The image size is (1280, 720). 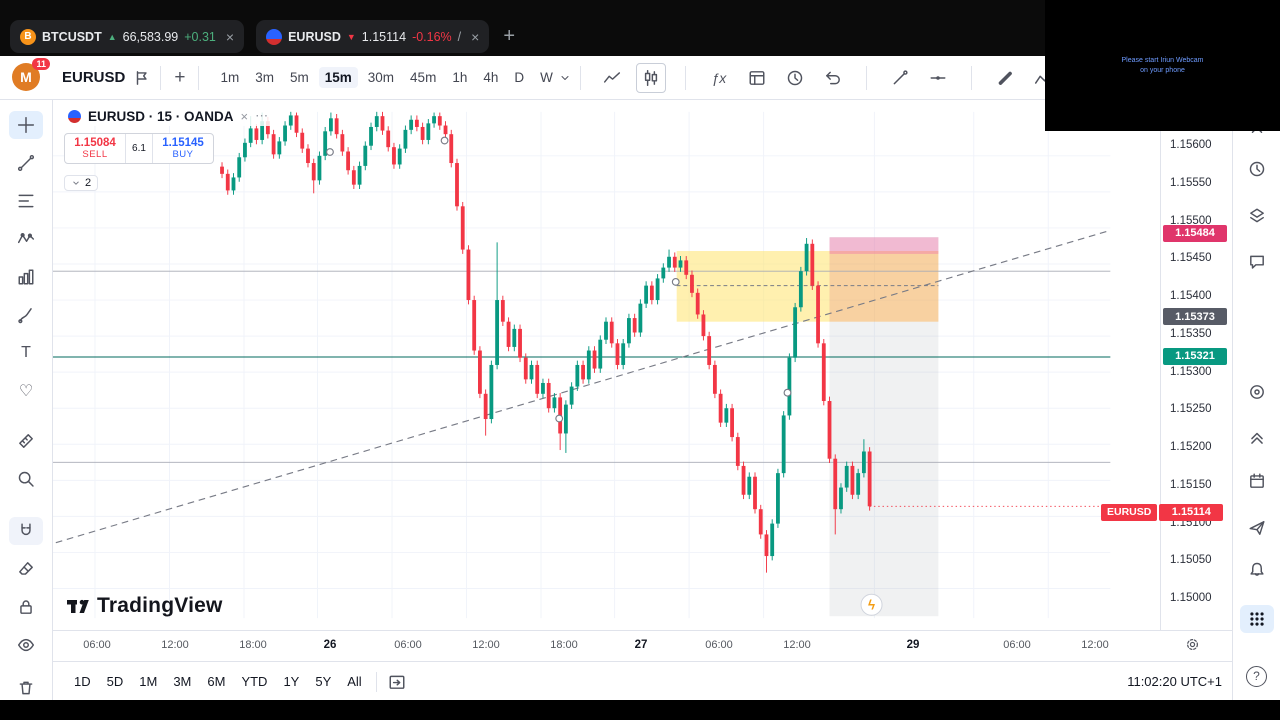 I want to click on eye-tool, so click(x=26, y=645).